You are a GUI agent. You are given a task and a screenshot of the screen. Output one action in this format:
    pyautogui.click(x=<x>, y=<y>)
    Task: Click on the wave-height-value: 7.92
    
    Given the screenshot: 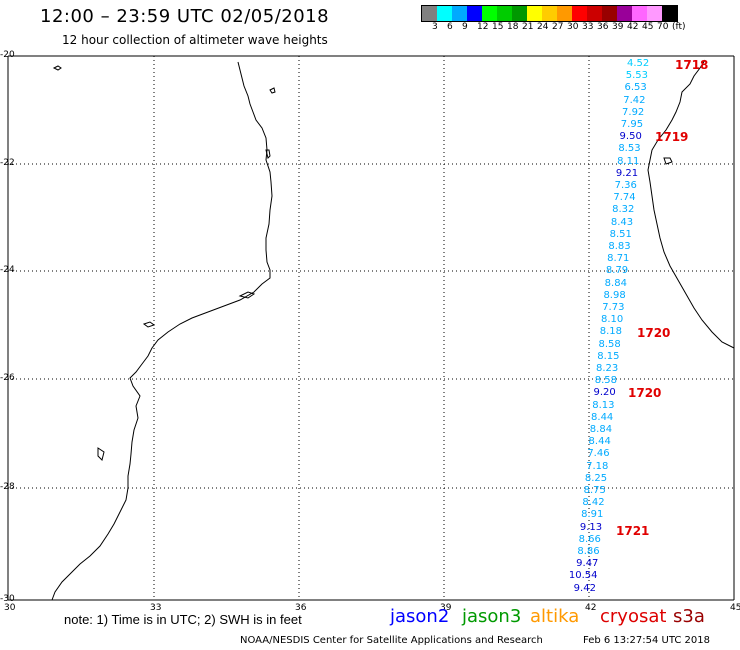 What is the action you would take?
    pyautogui.click(x=633, y=112)
    